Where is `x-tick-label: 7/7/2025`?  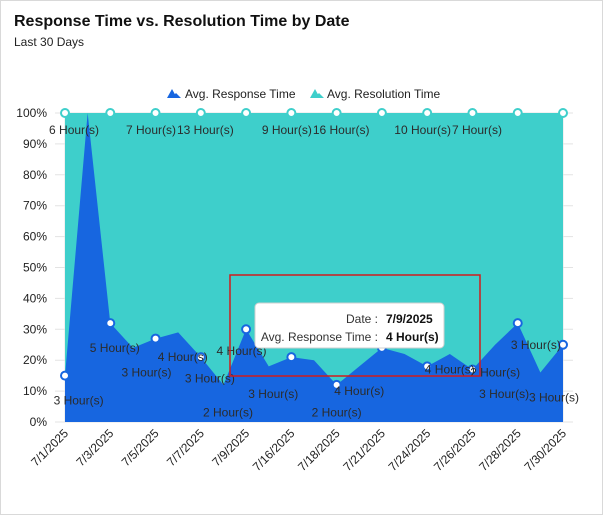
x-tick-label: 7/7/2025 is located at coordinates (185, 447).